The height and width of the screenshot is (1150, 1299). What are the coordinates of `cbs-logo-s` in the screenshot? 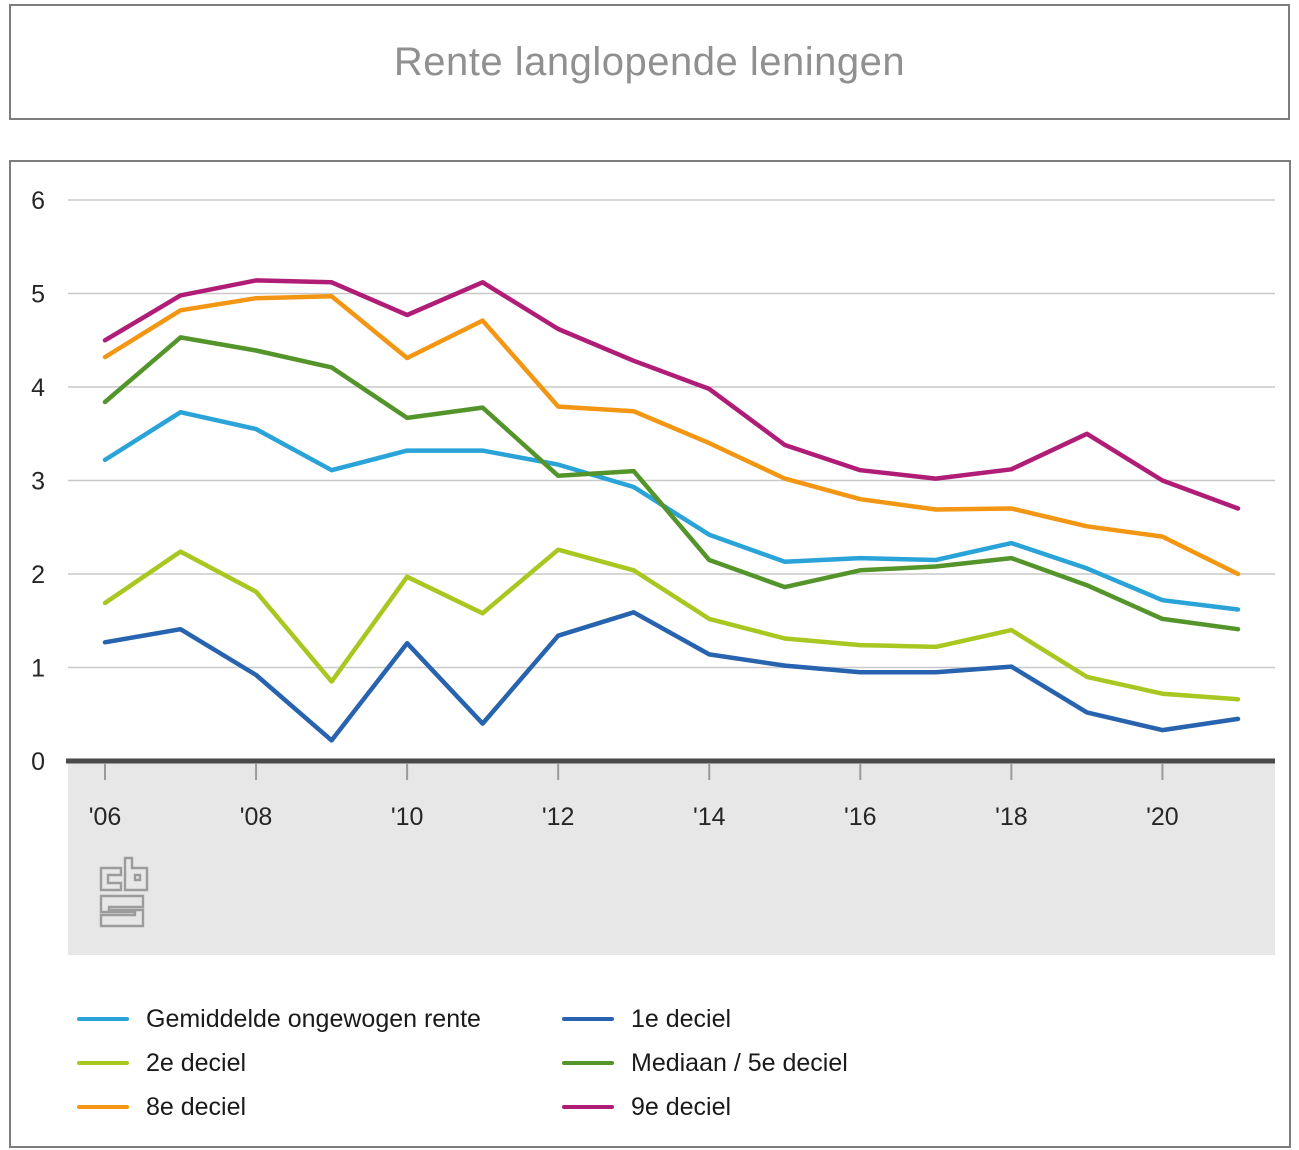 It's located at (122, 911).